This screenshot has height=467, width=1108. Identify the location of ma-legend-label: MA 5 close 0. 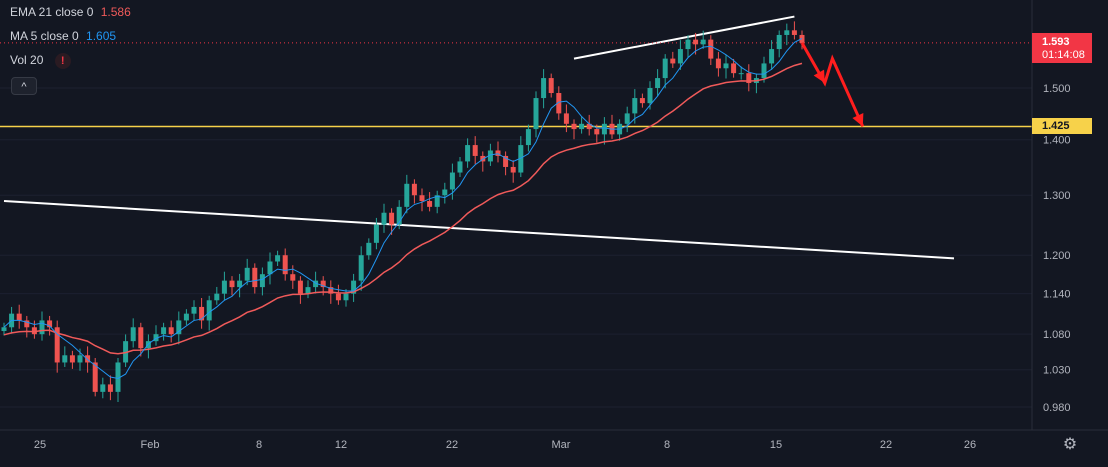
(44, 36).